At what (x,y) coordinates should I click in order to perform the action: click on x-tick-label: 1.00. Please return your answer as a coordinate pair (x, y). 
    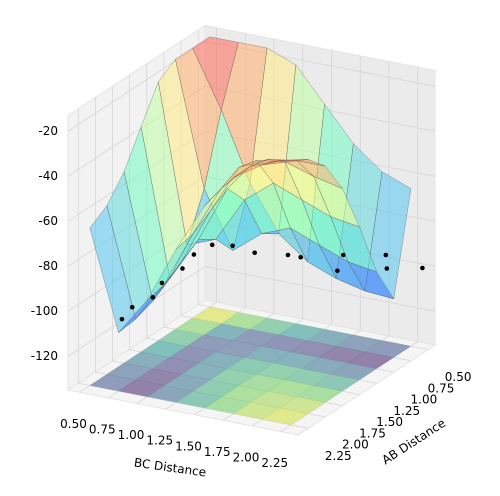
    Looking at the image, I should click on (131, 435).